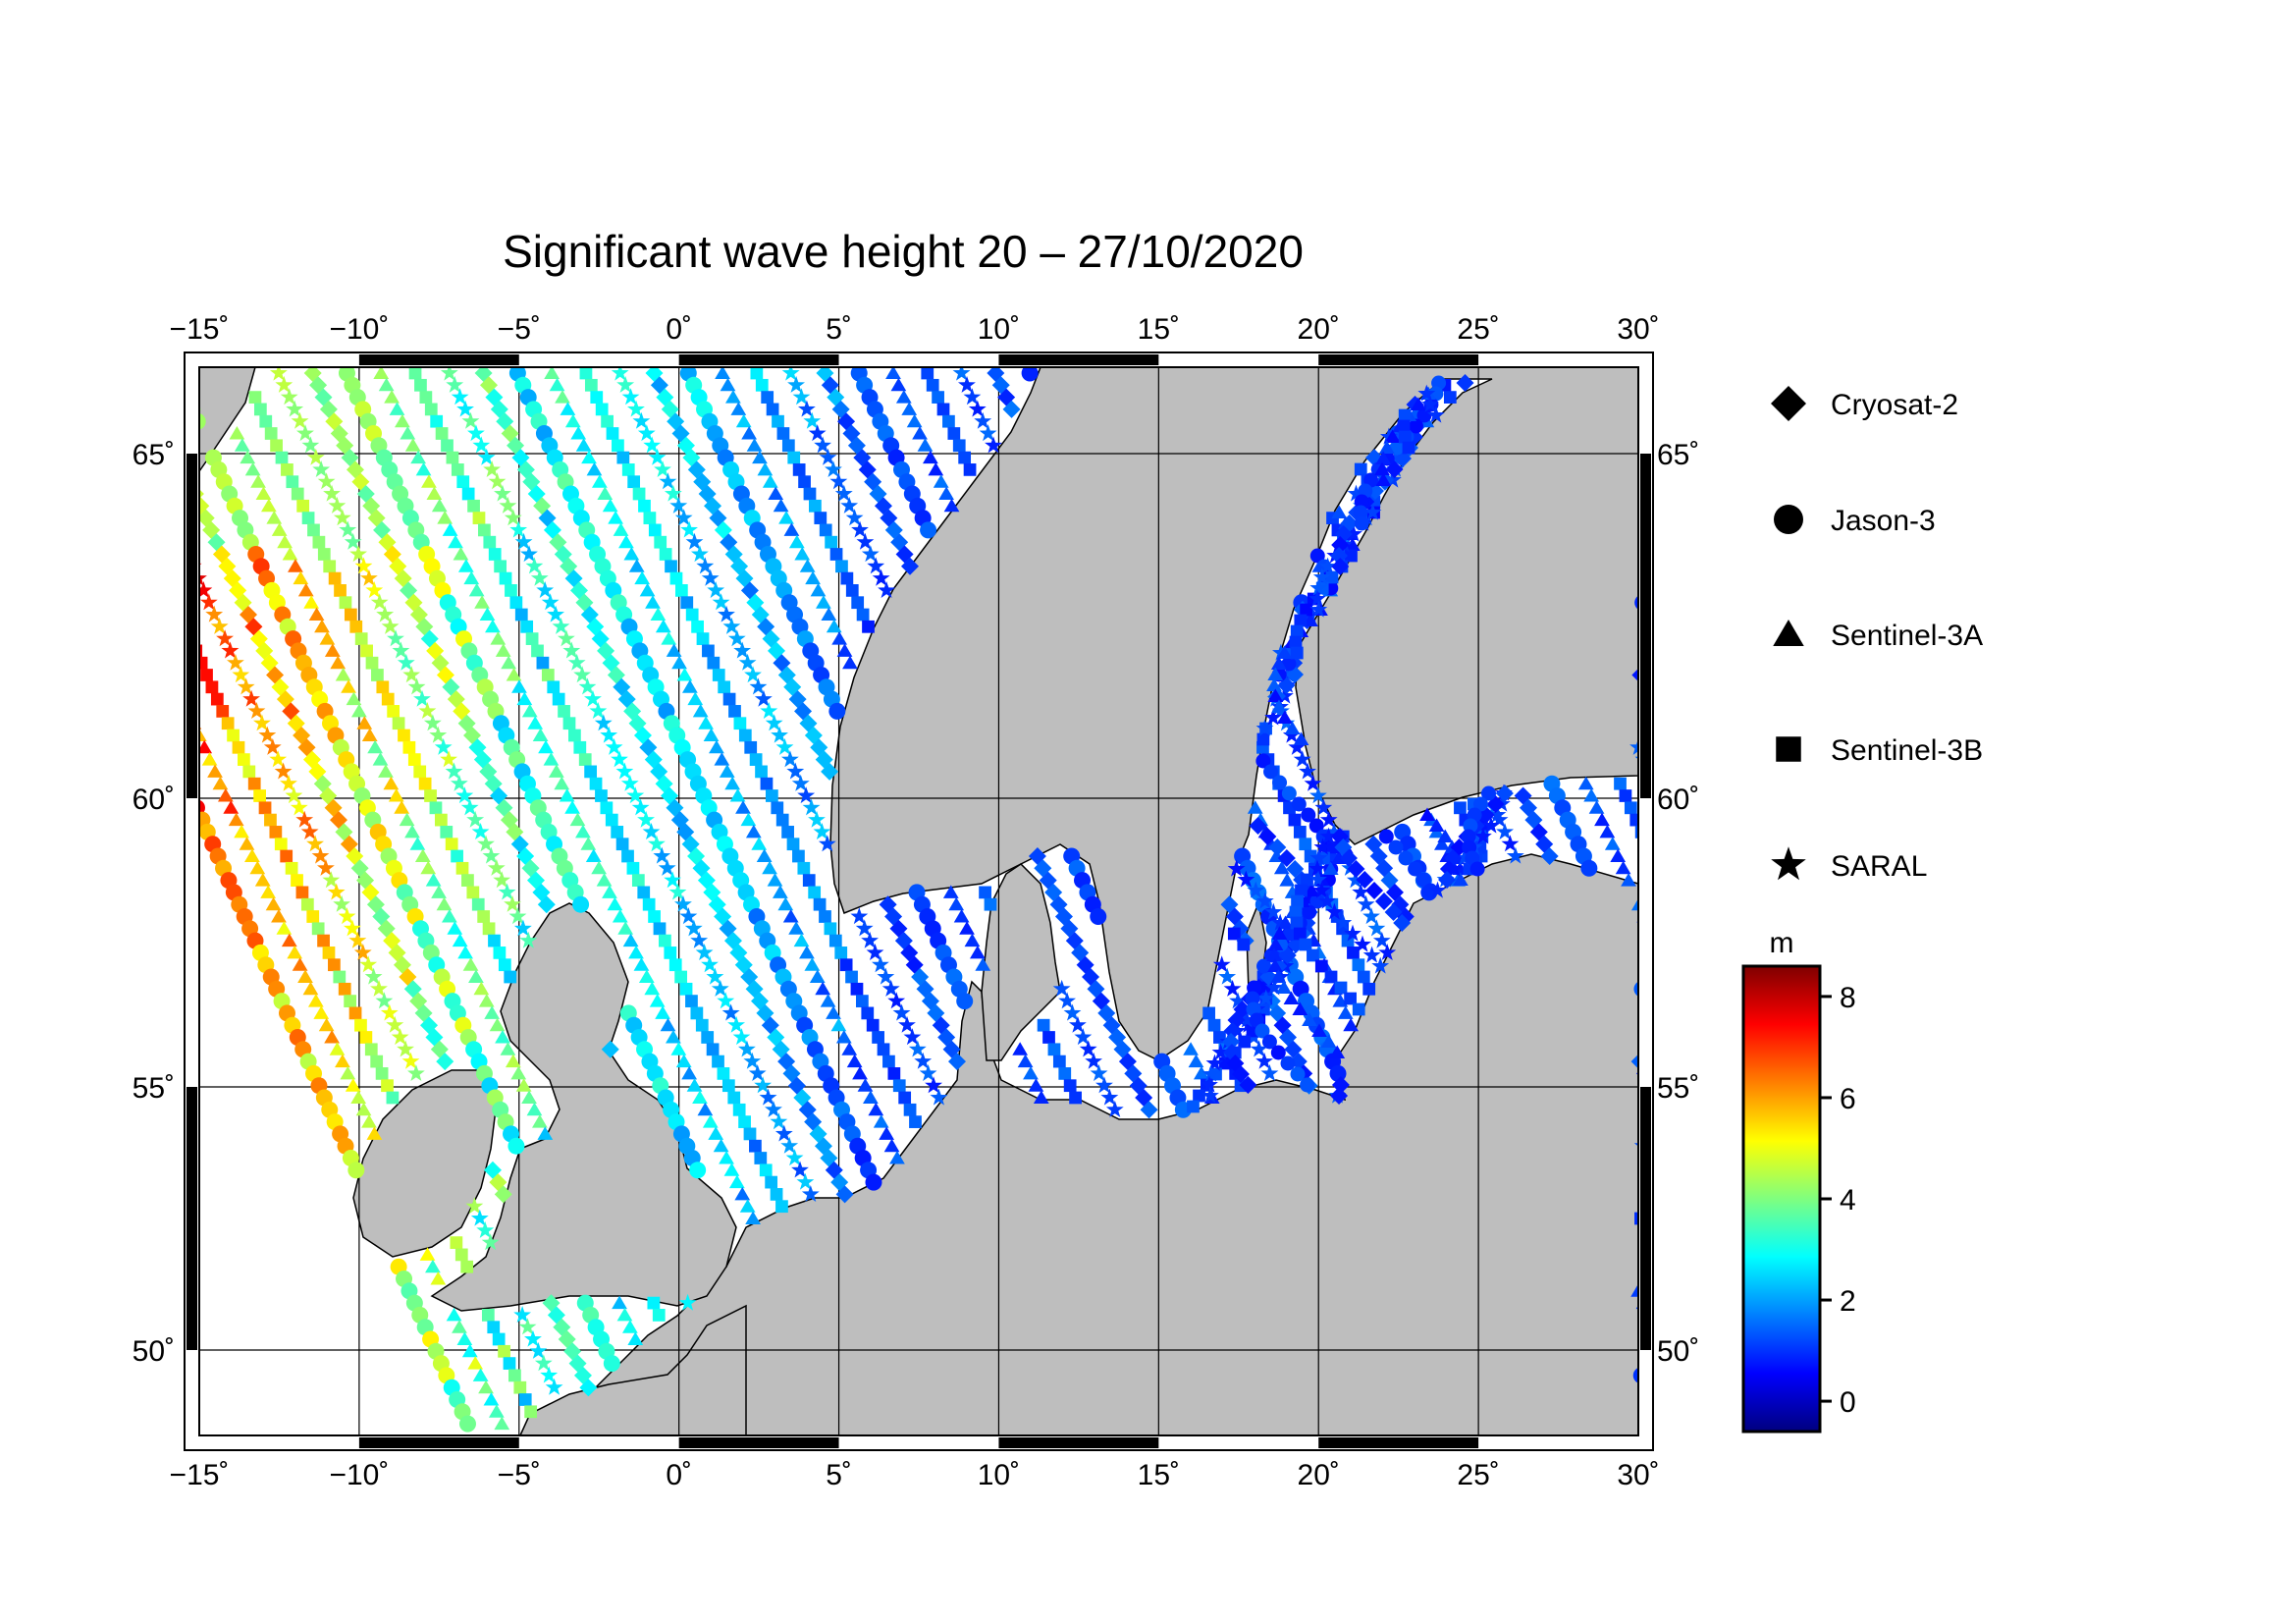 The height and width of the screenshot is (1623, 2296). I want to click on colorbar-unit: m, so click(1782, 943).